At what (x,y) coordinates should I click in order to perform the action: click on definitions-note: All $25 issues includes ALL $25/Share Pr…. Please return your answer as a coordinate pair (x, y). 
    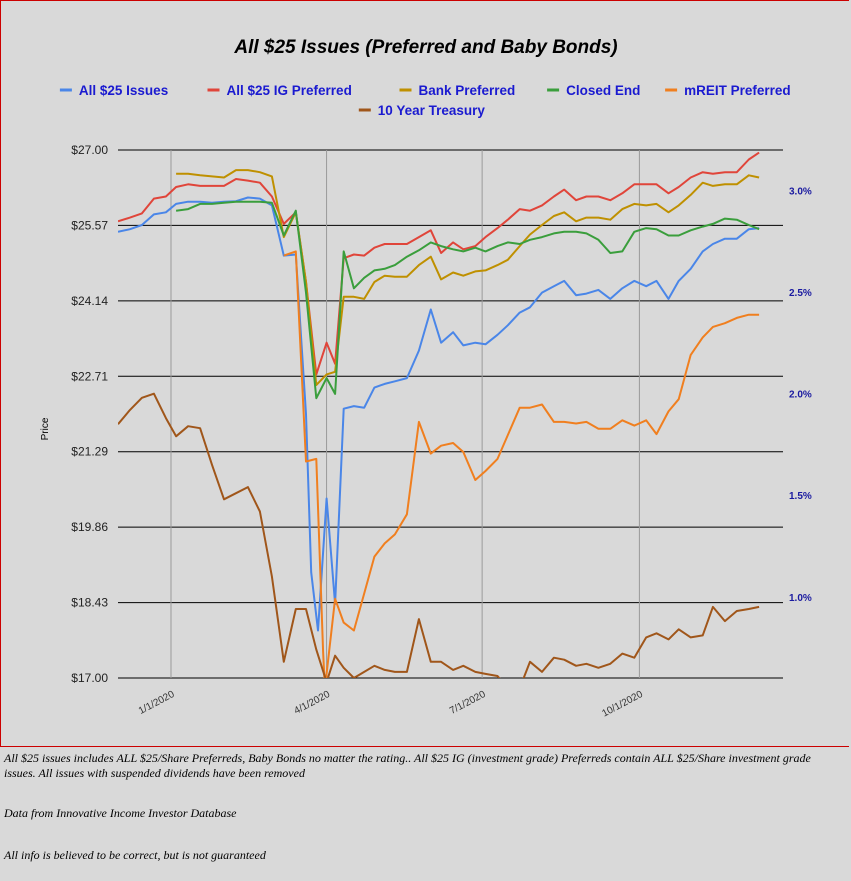
    Looking at the image, I should click on (407, 765).